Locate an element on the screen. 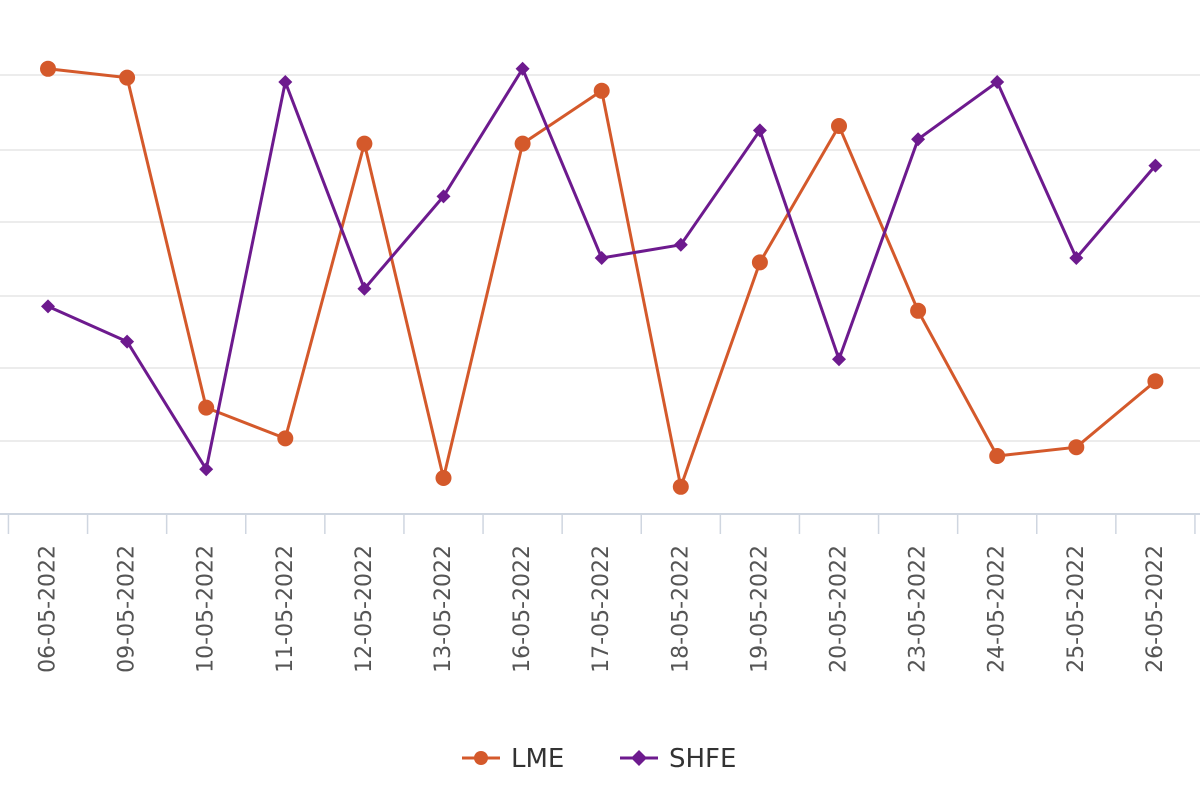 The height and width of the screenshot is (800, 1200). legend-item-shfe: SHFE is located at coordinates (678, 759).